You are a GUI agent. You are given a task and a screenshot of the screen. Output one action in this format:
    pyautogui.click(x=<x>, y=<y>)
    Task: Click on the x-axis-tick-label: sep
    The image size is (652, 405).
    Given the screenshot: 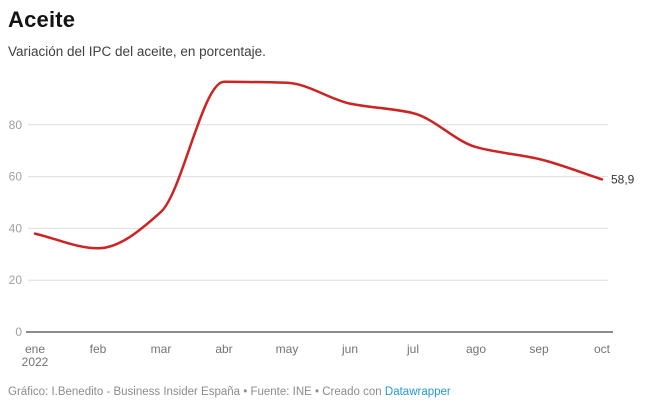 What is the action you would take?
    pyautogui.click(x=539, y=349)
    